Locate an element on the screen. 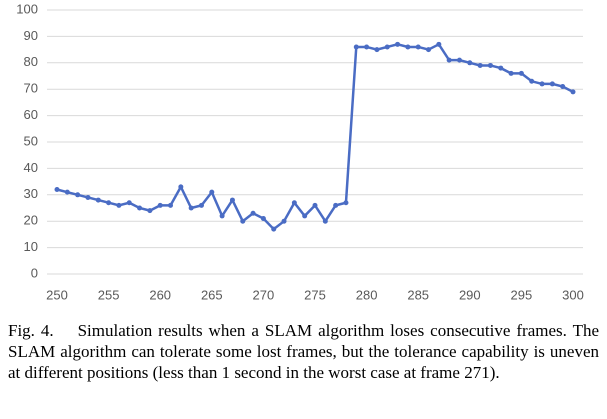  y-tick-label: 90 is located at coordinates (31, 35).